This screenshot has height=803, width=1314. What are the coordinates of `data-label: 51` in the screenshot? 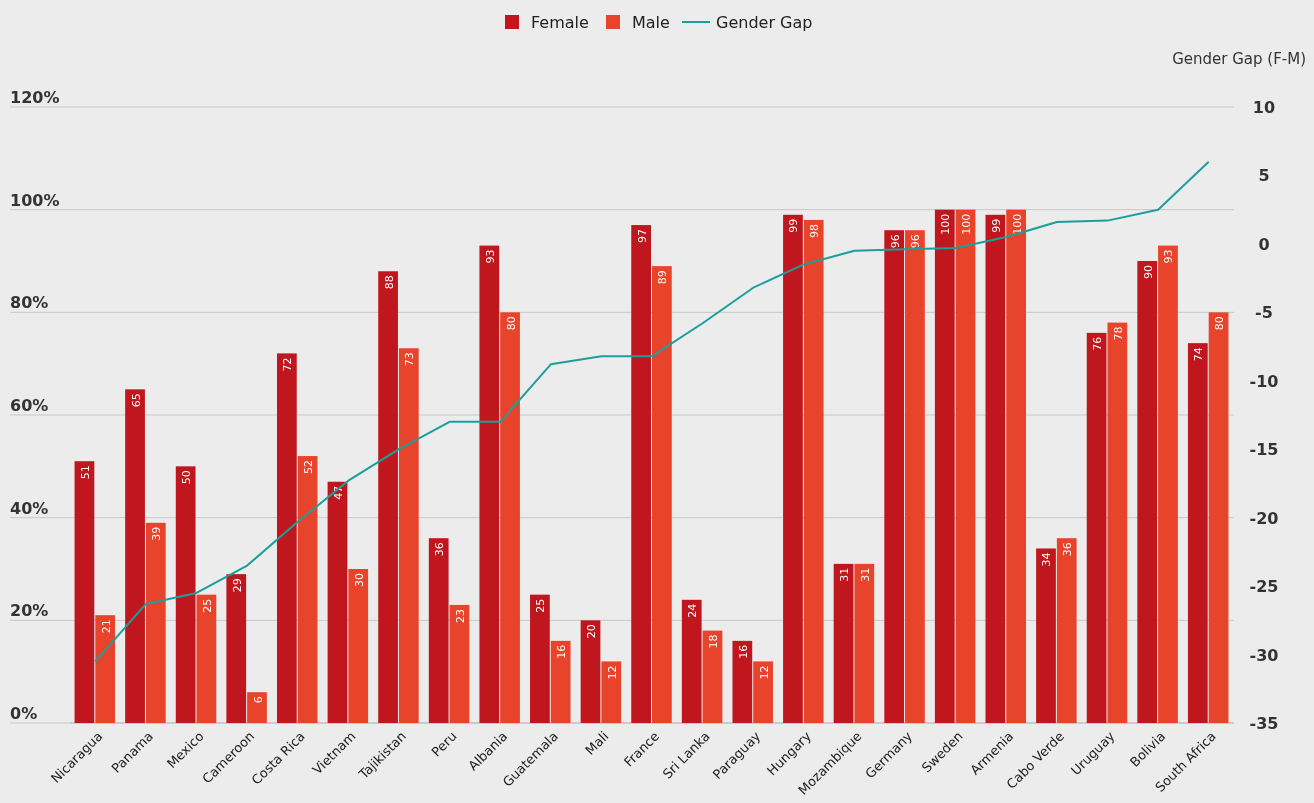 It's located at (85, 472).